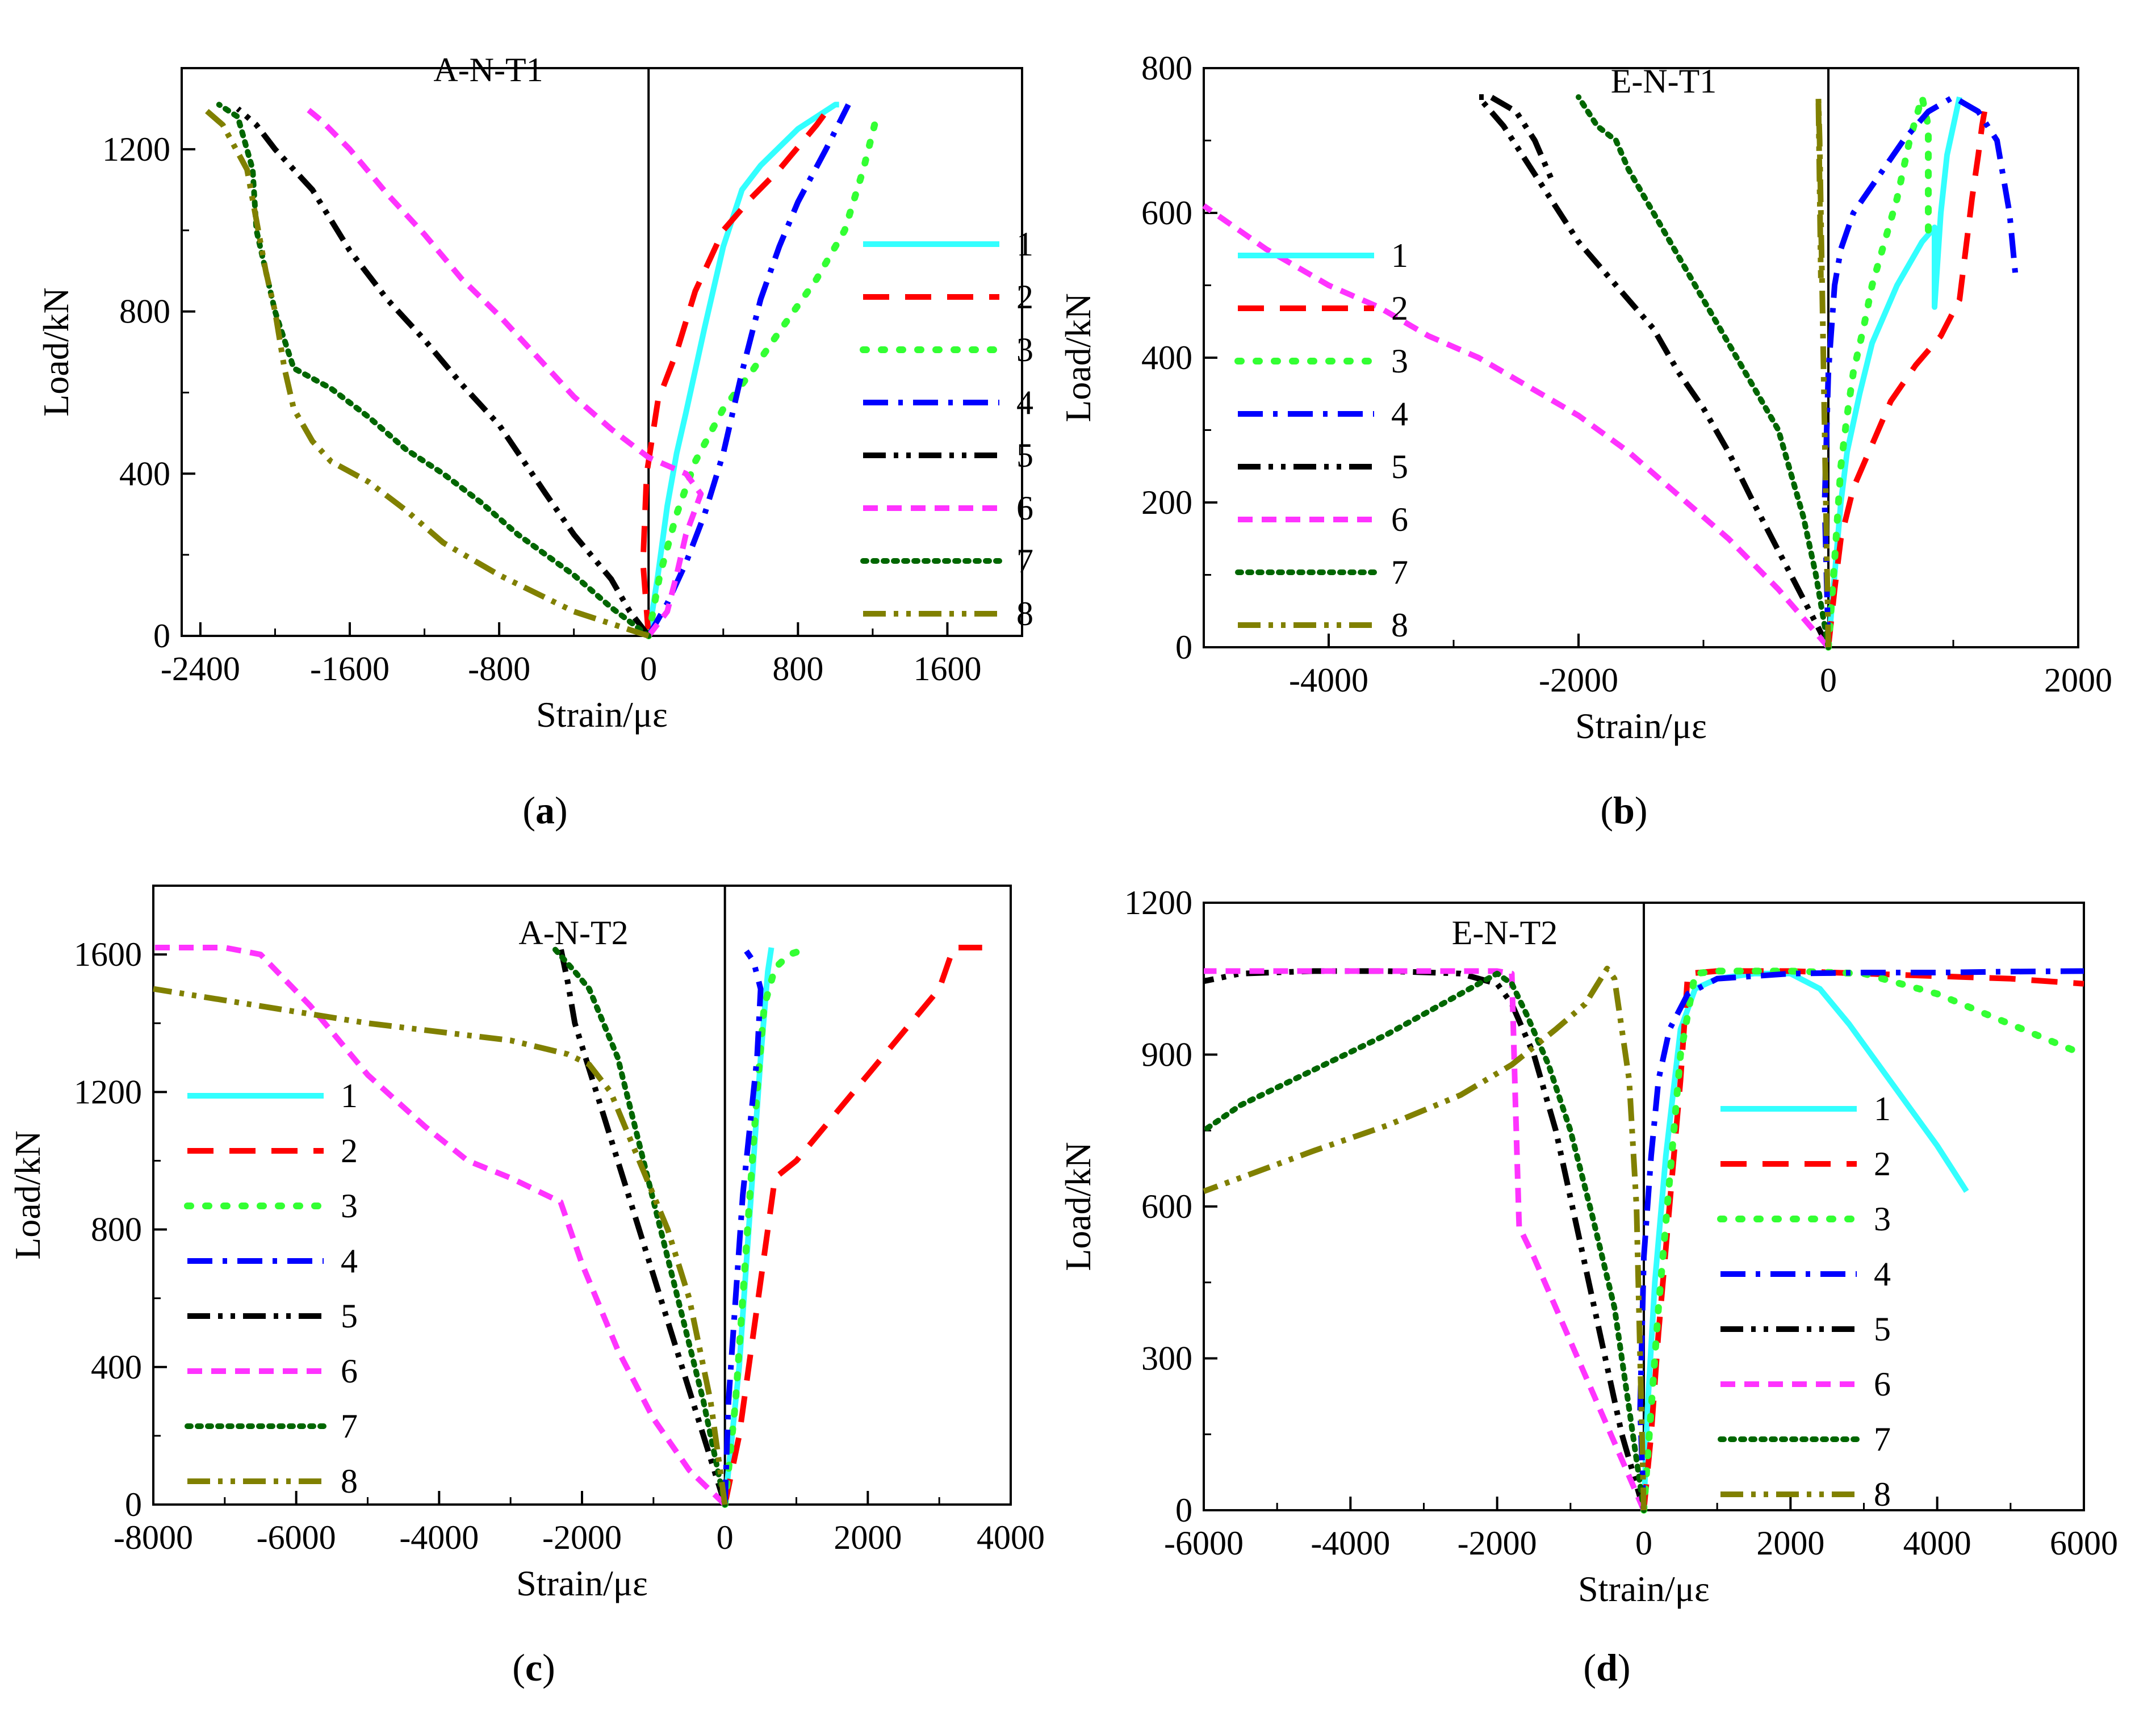 Image resolution: width=2156 pixels, height=1722 pixels. Describe the element at coordinates (1399, 256) in the screenshot. I see `panel-b-legend-label-1: 1` at that location.